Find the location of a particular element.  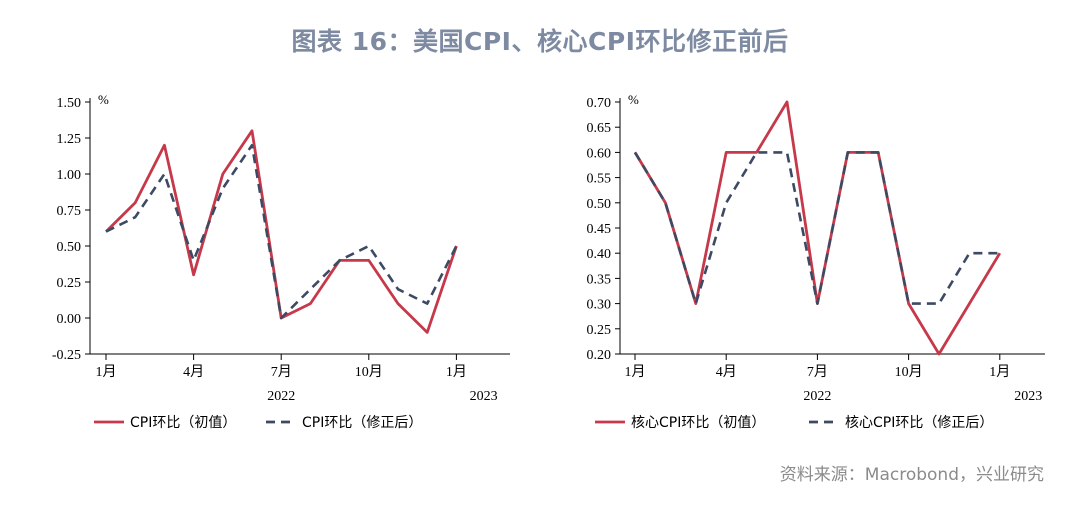

y-tick-label: 0.75 is located at coordinates (69, 211).